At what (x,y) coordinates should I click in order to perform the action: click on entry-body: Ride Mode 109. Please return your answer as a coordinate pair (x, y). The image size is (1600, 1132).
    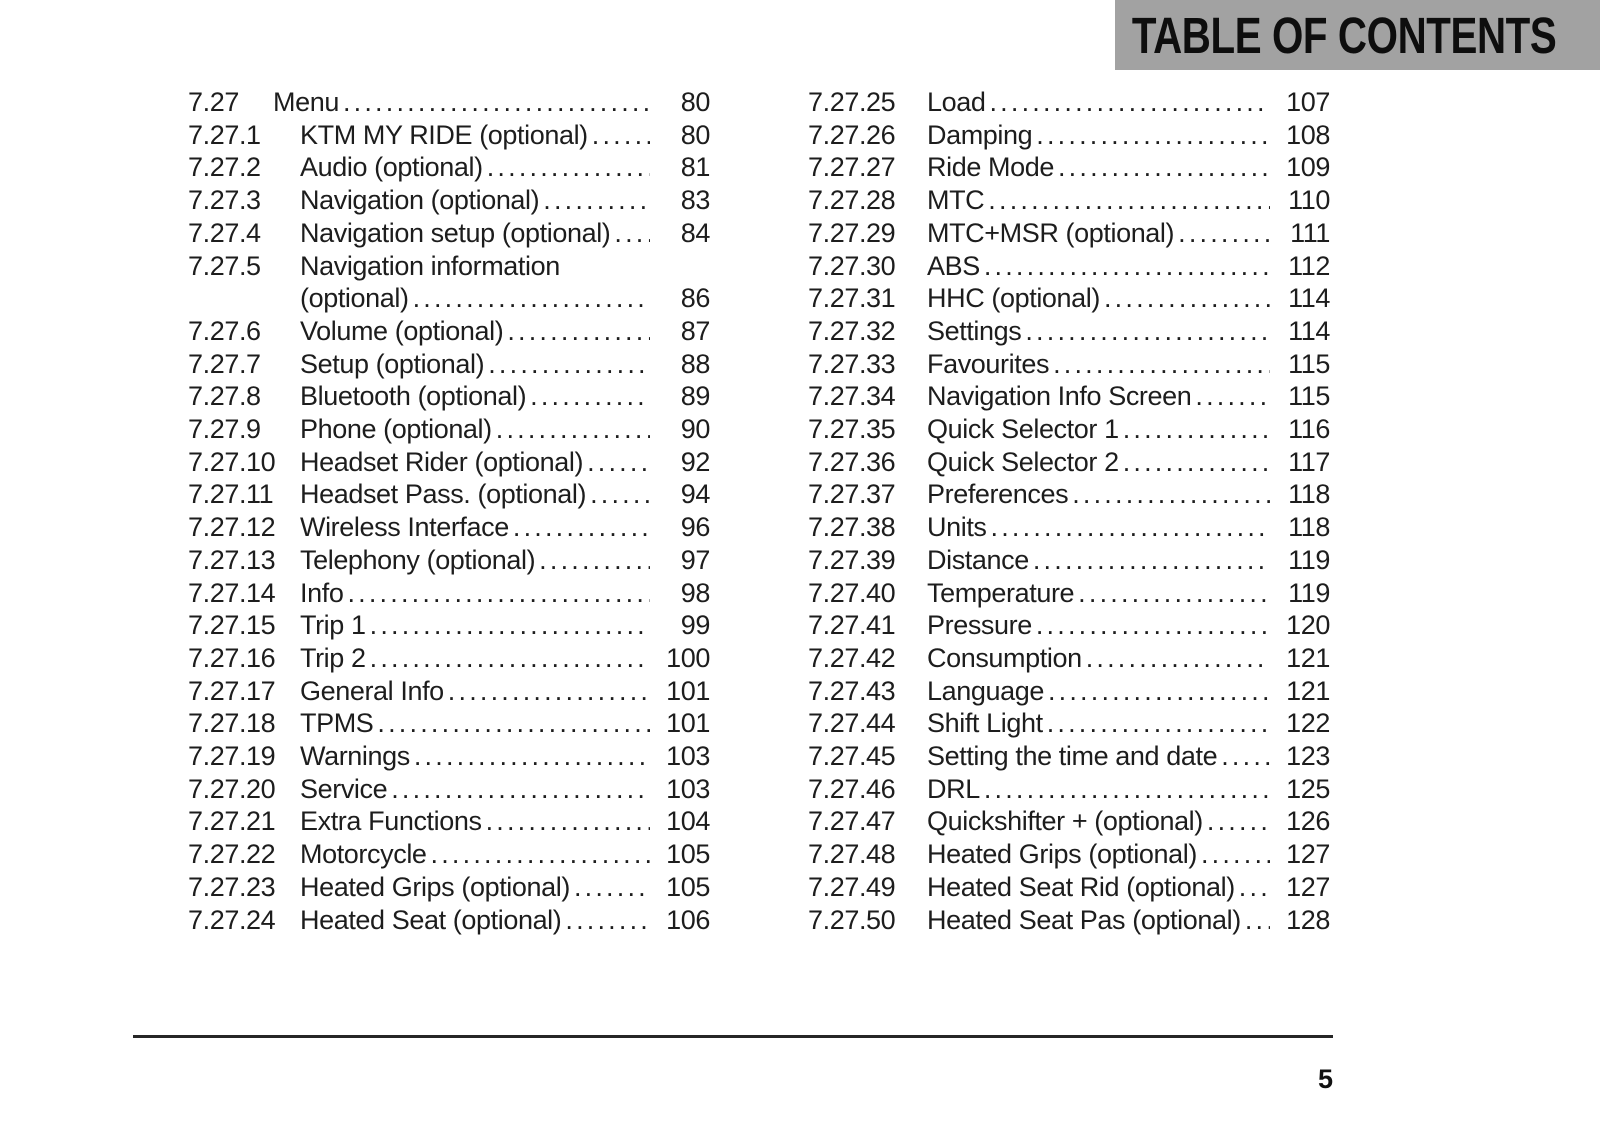
    Looking at the image, I should click on (1128, 167).